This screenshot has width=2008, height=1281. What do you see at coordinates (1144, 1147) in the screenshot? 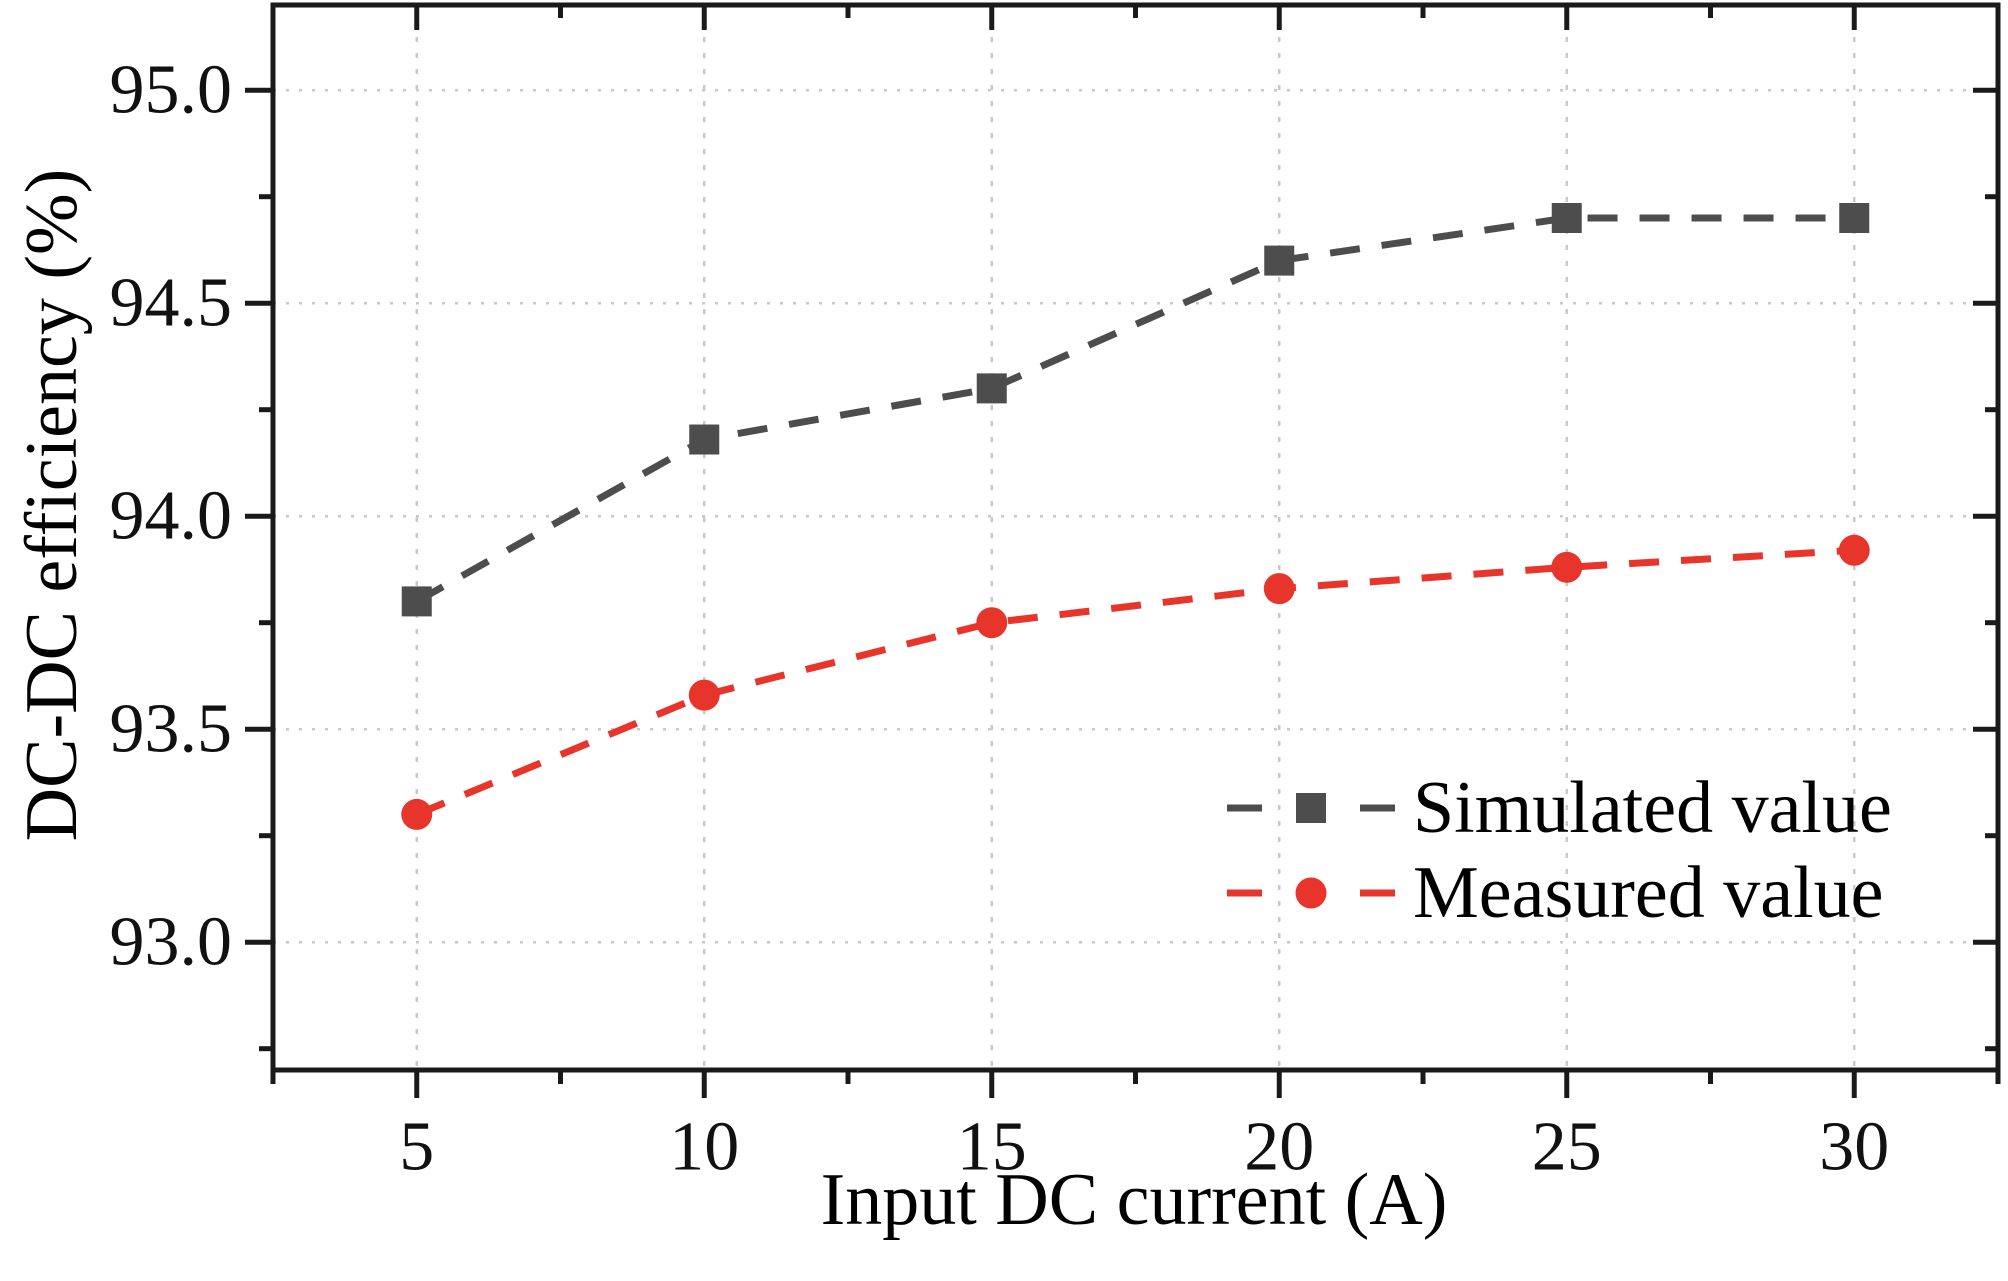
I see `x-tick-labels: 5 10 15 20 25 30` at bounding box center [1144, 1147].